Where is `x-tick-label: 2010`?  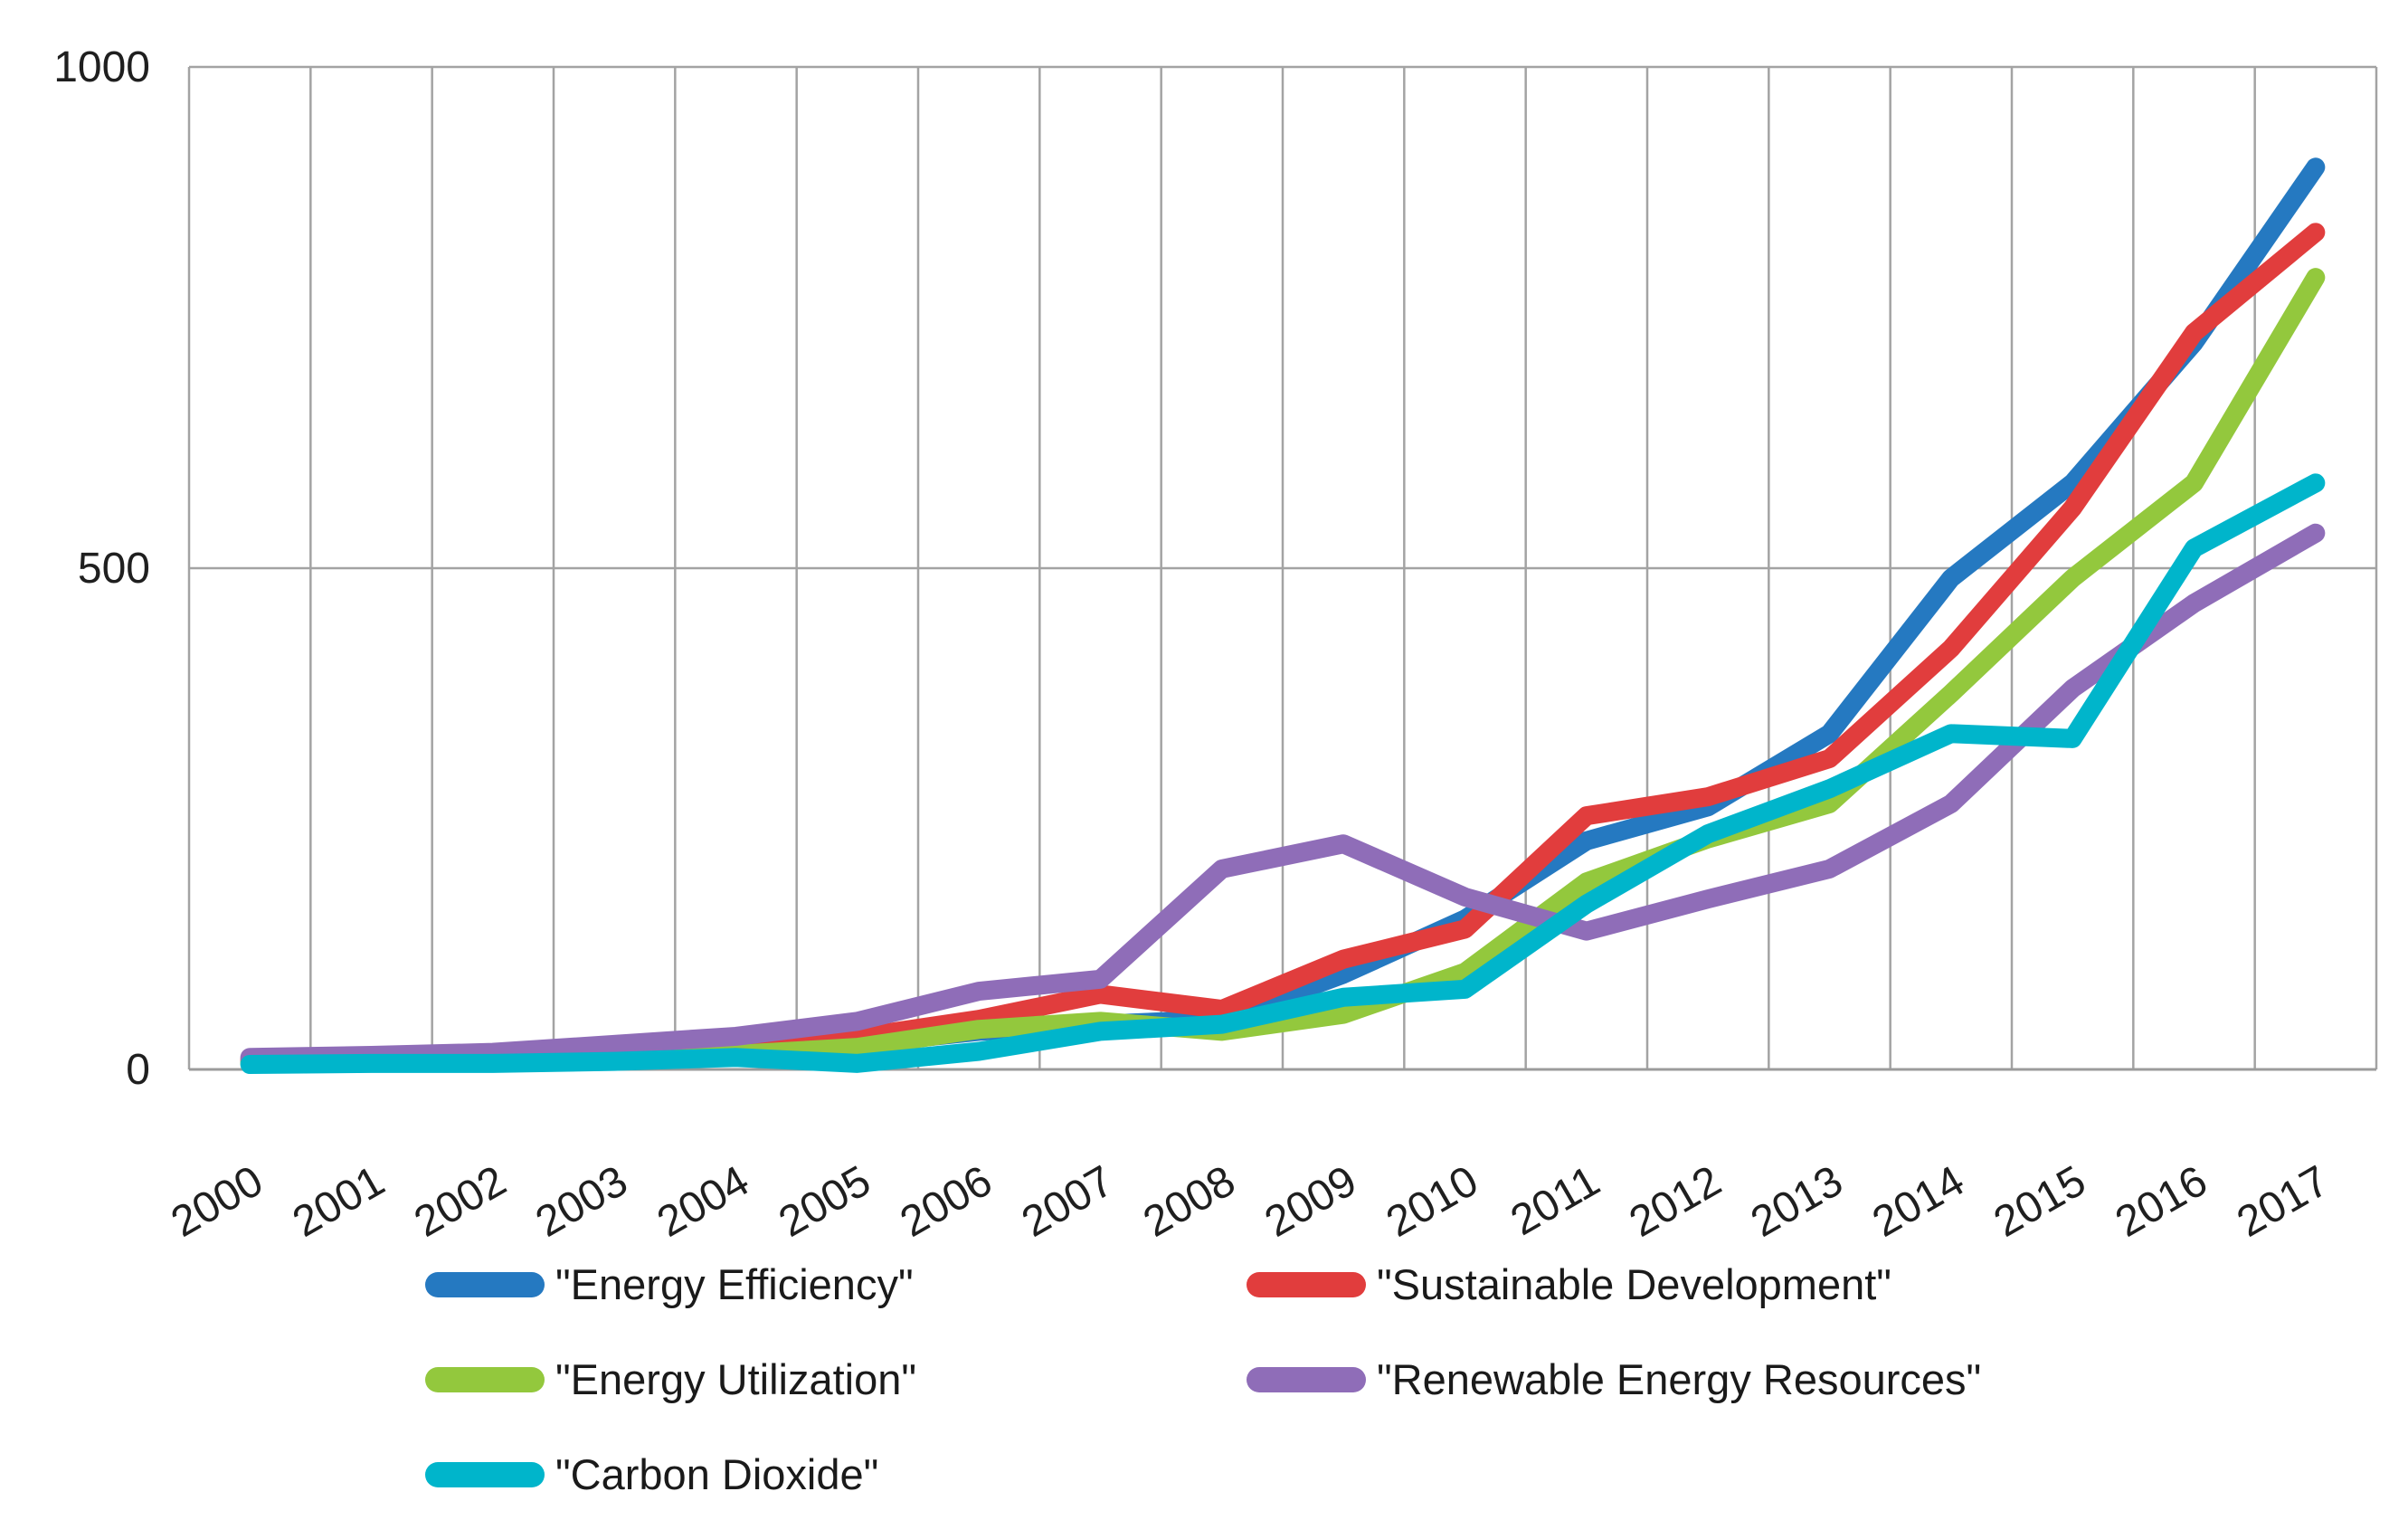
x-tick-label: 2010 is located at coordinates (1432, 1202).